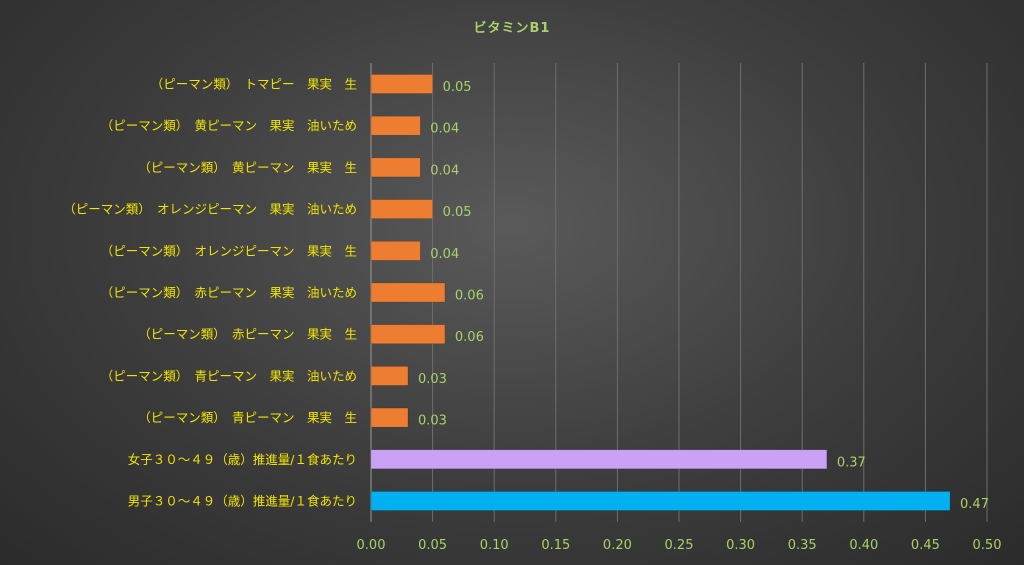 The height and width of the screenshot is (565, 1024). I want to click on x-tick-label: 0.40, so click(863, 545).